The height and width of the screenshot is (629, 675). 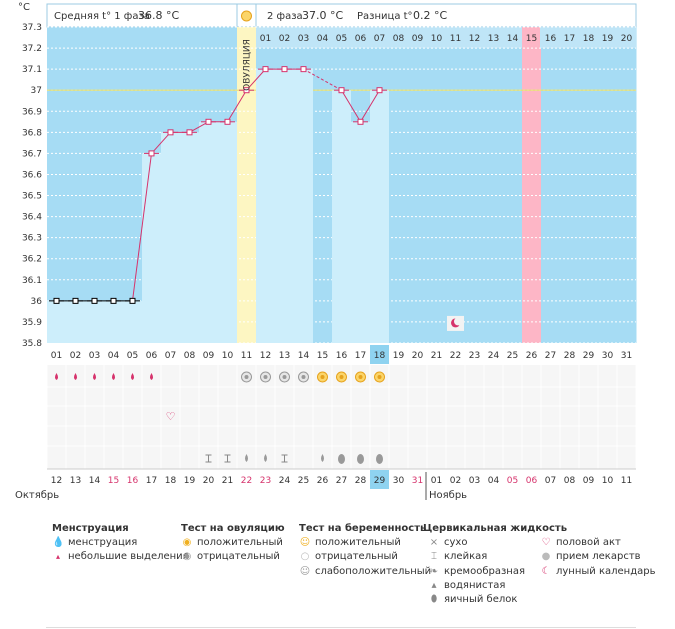 What do you see at coordinates (151, 481) in the screenshot?
I see `calendar-date-label: 17` at bounding box center [151, 481].